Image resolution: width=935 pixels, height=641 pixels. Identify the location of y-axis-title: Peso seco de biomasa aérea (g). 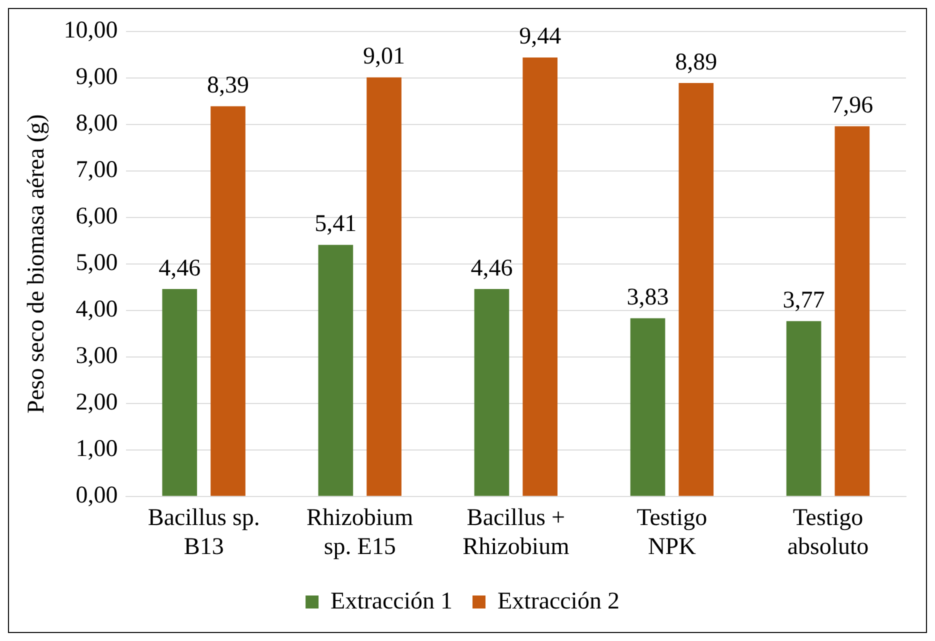
(37, 264).